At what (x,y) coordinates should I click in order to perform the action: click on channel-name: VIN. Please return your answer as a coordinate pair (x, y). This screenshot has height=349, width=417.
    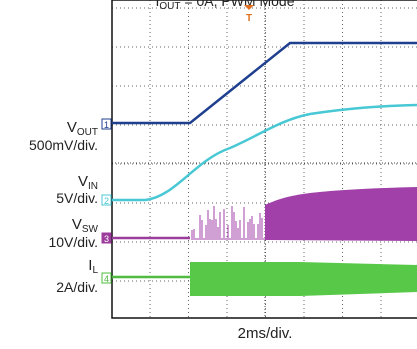
    Looking at the image, I should click on (88, 182).